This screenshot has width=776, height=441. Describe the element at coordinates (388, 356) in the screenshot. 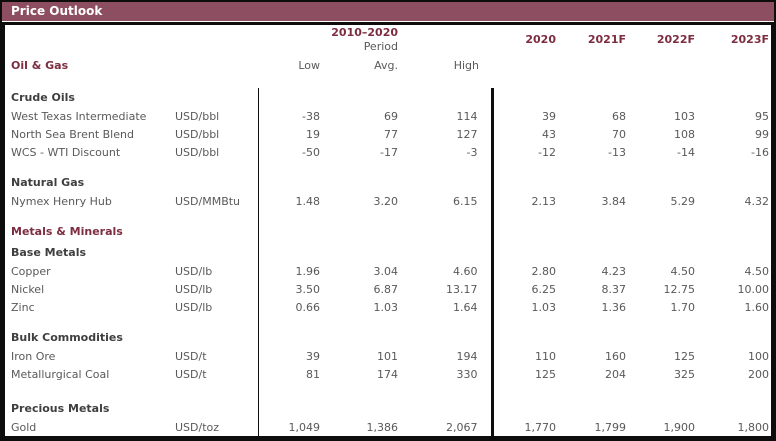

I see `commodity-row: Iron Ore USD/t 39 101 194 110 160 125 100` at that location.